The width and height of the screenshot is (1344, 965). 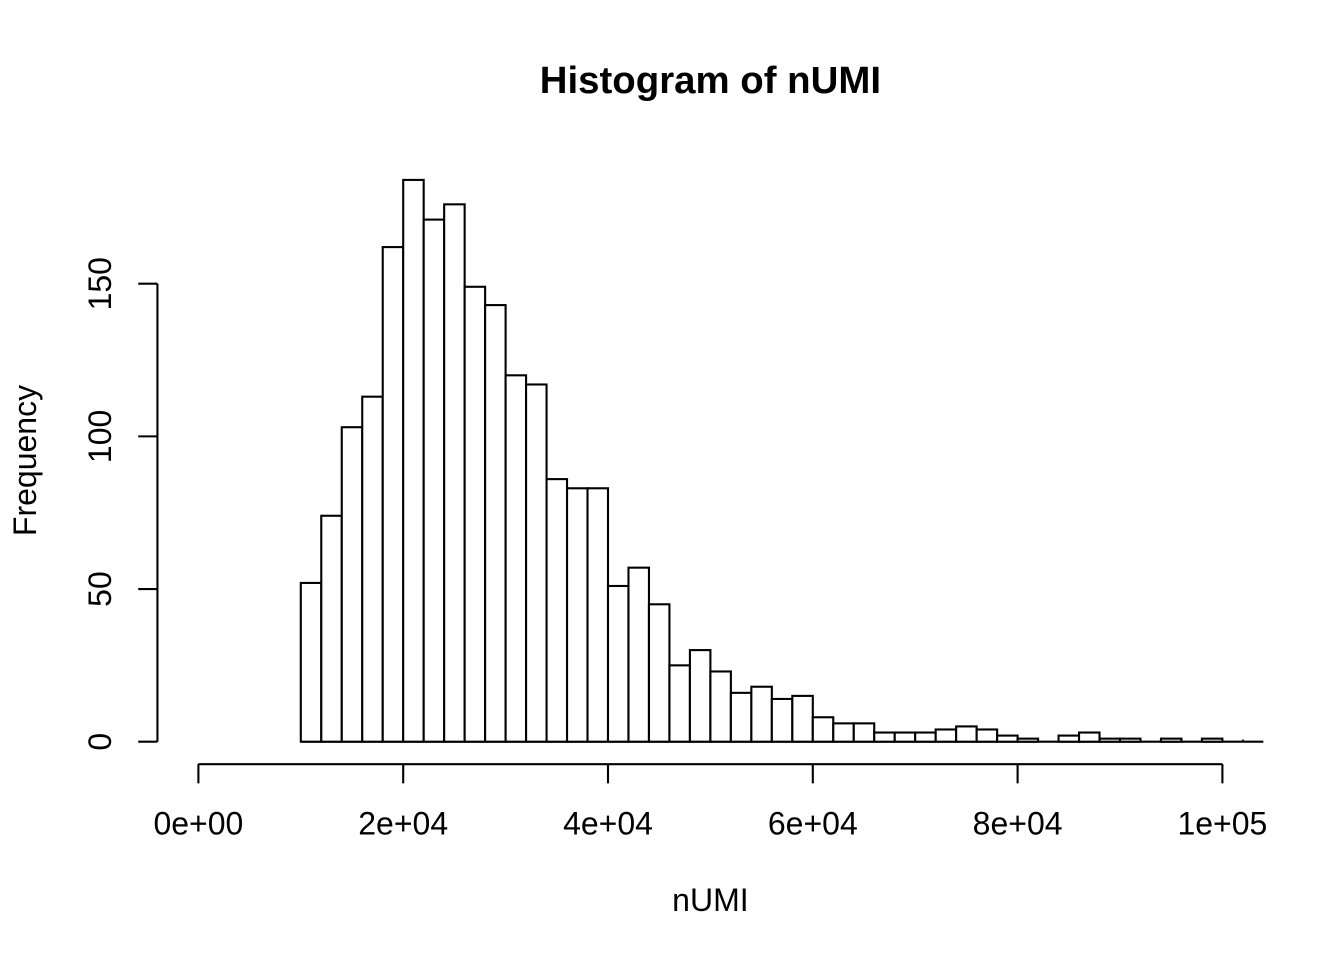 I want to click on svg-text: 50, so click(x=100, y=589).